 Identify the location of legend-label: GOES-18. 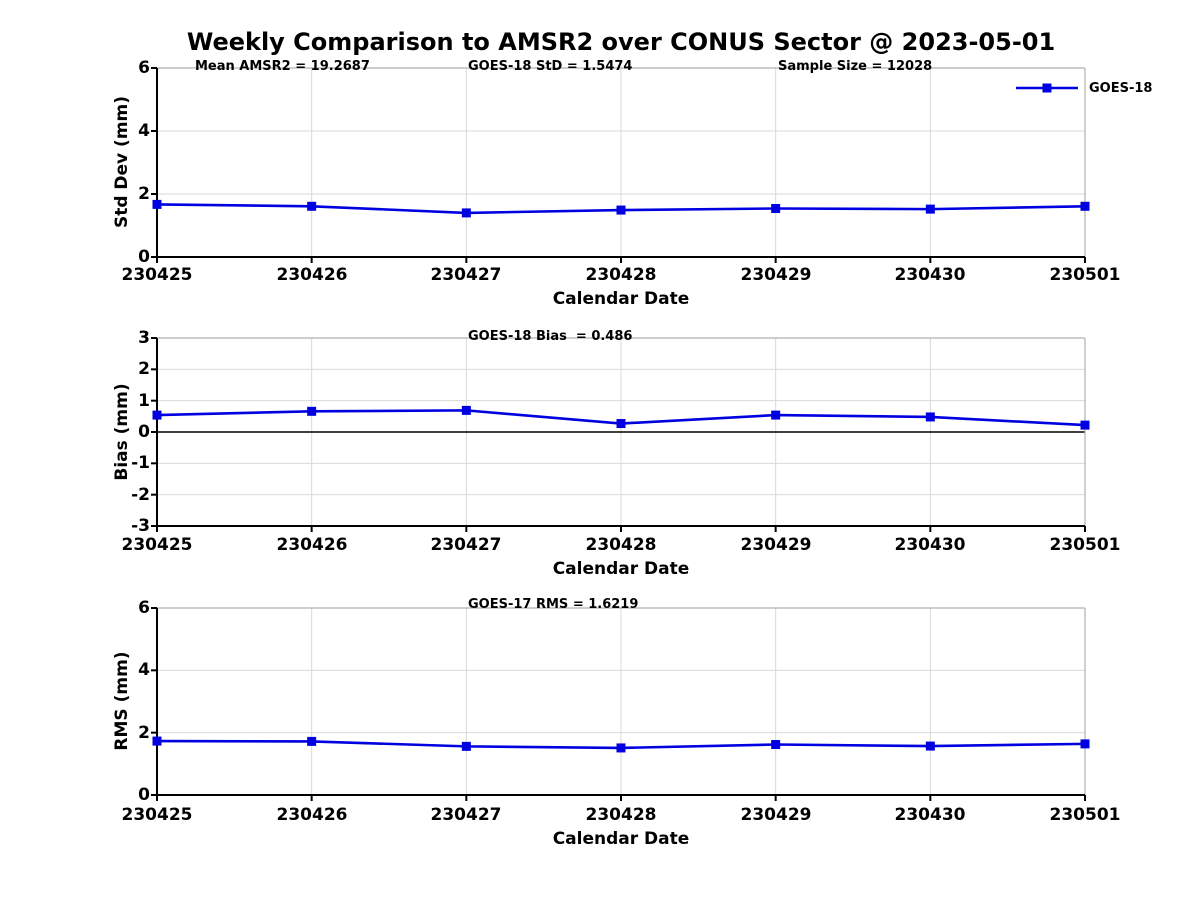
(1121, 88).